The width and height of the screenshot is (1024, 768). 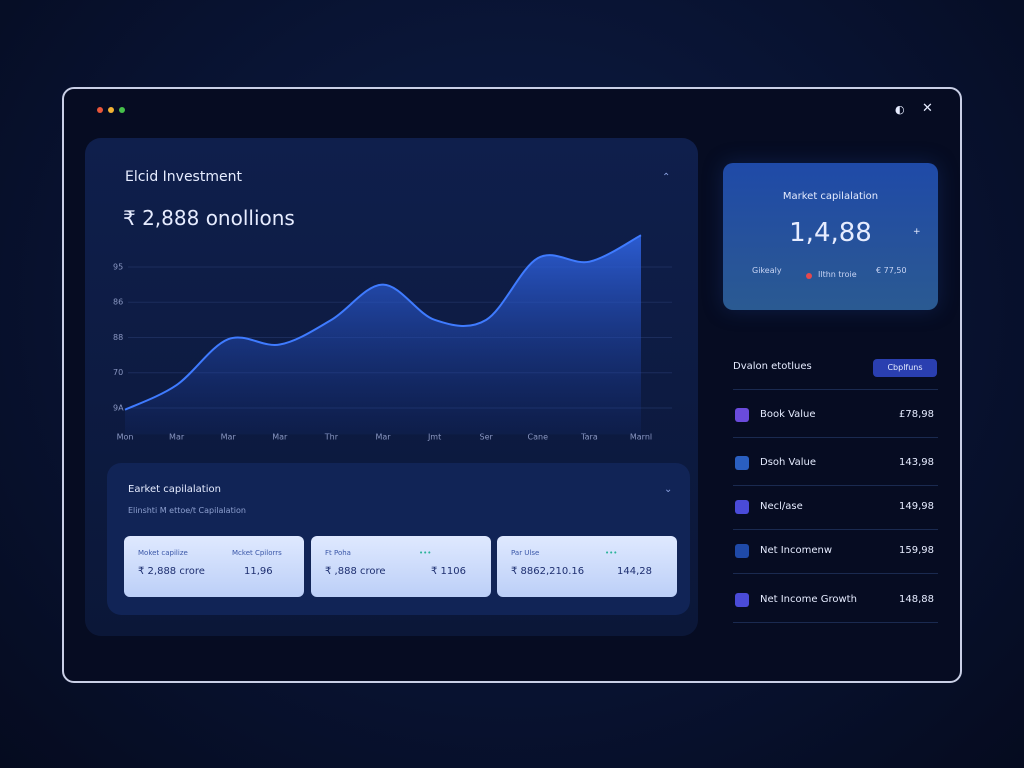 I want to click on cap-card, so click(x=830, y=236).